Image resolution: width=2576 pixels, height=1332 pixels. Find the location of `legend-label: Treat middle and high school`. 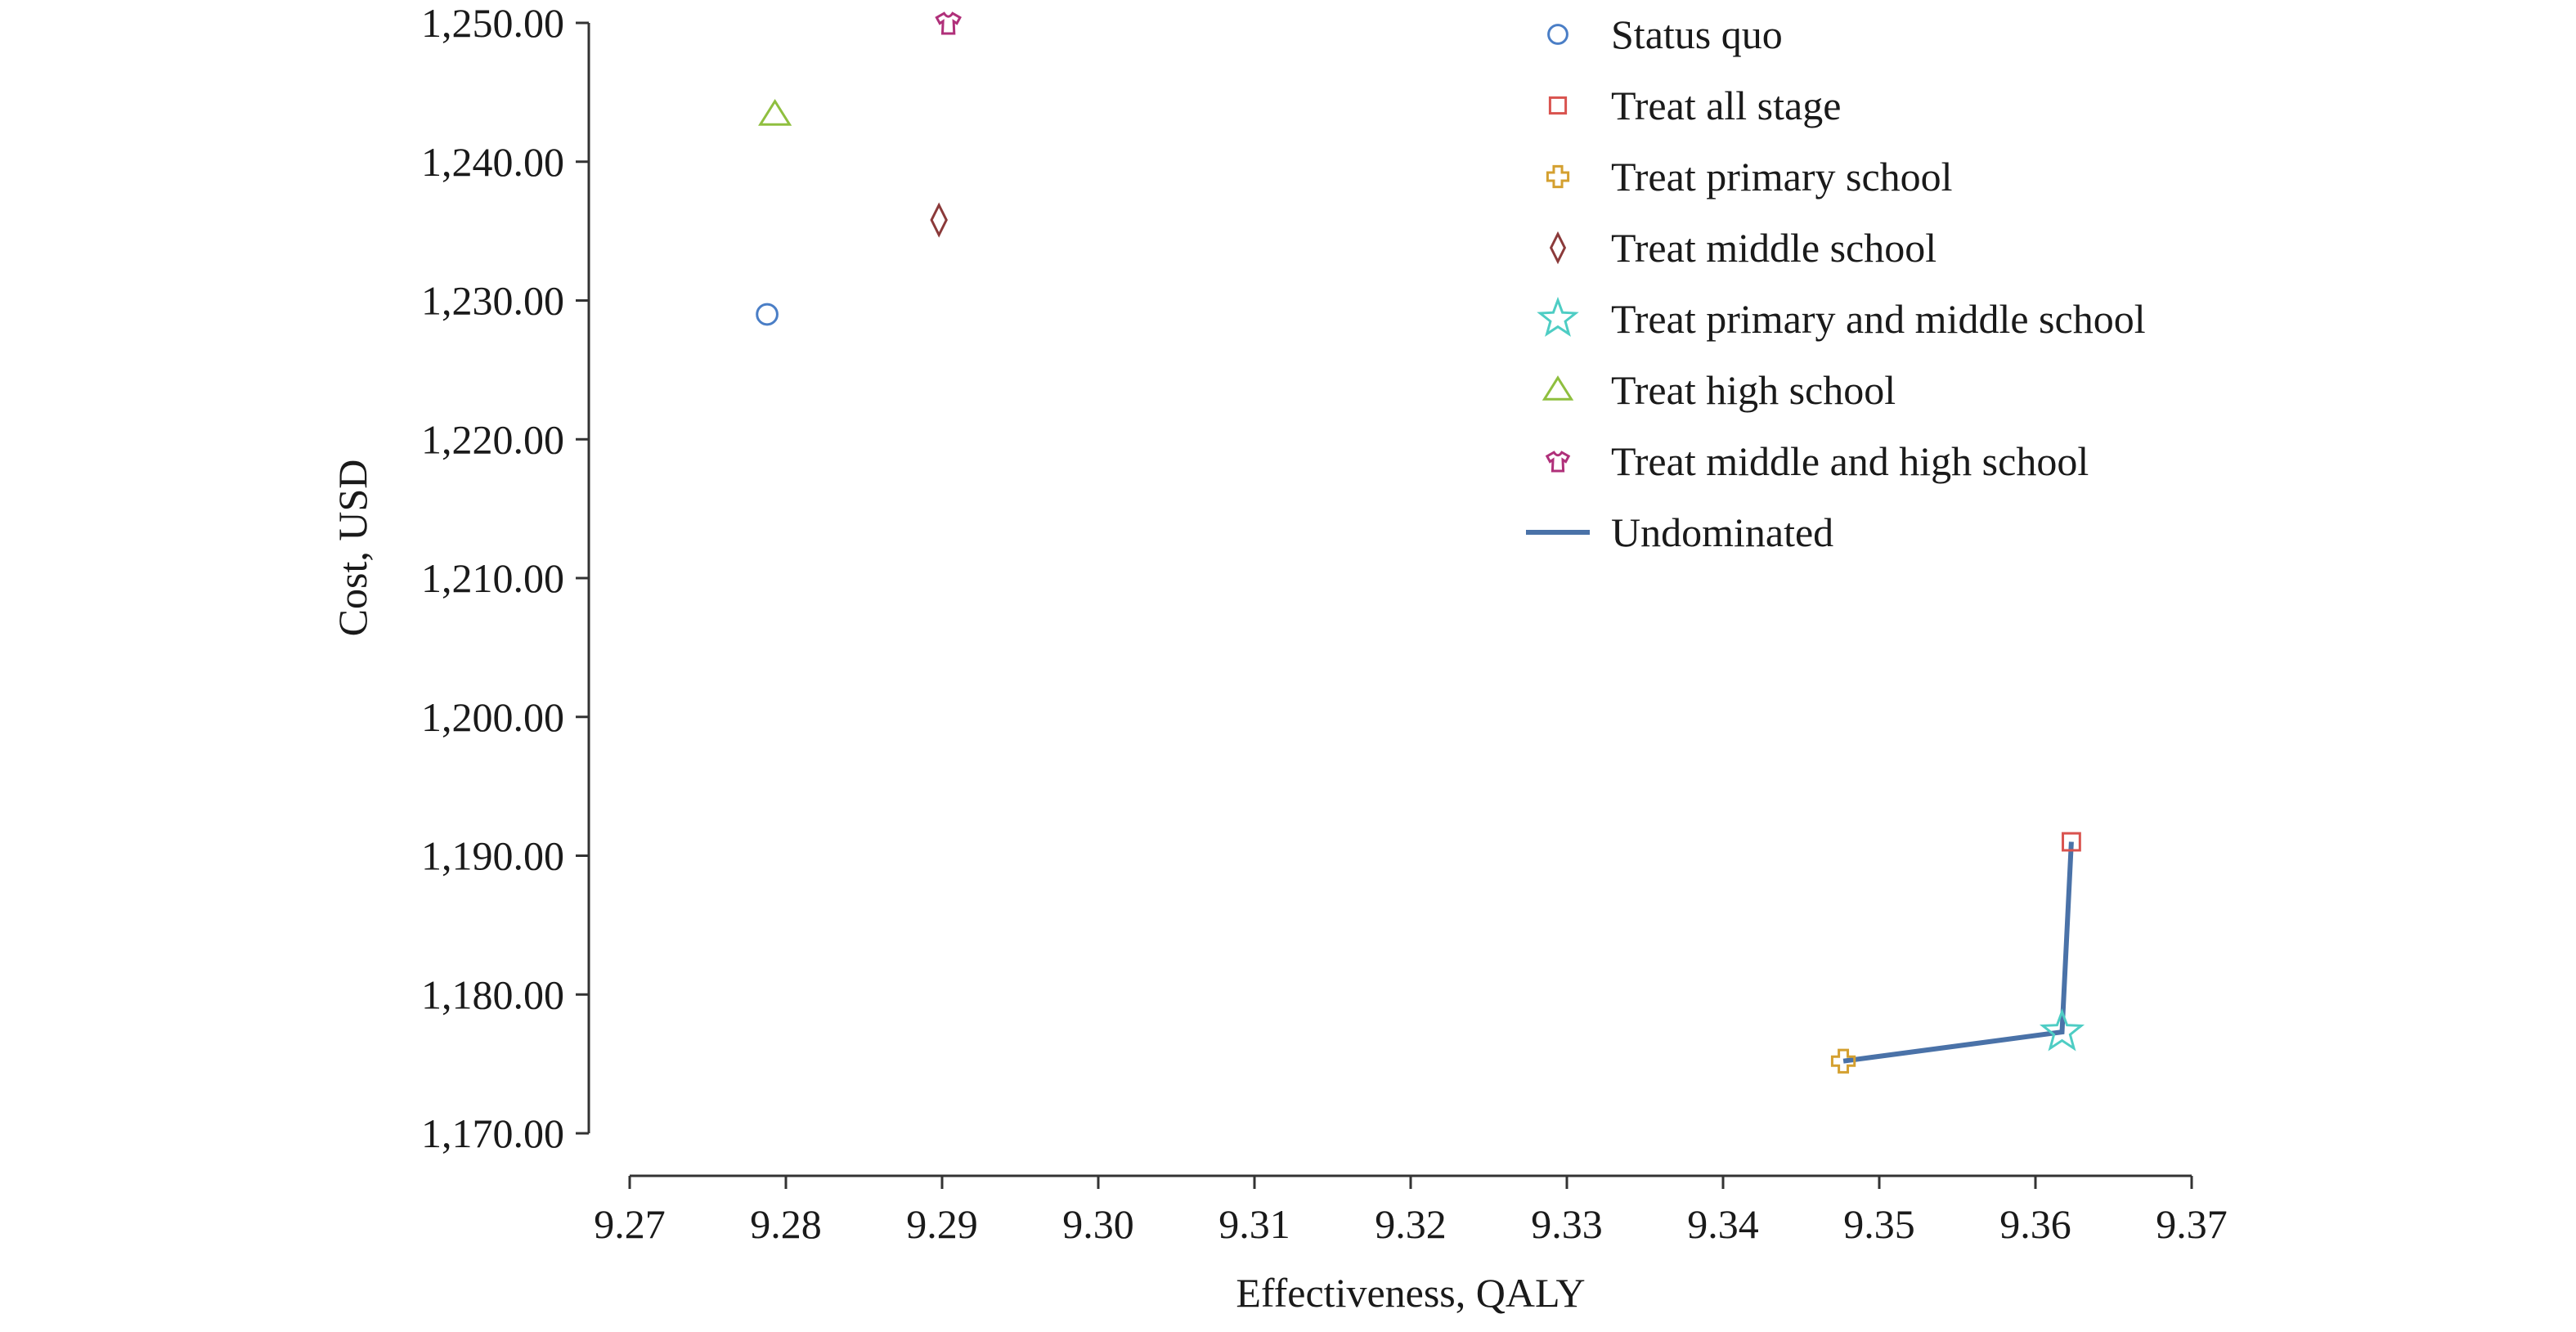

legend-label: Treat middle and high school is located at coordinates (1850, 461).